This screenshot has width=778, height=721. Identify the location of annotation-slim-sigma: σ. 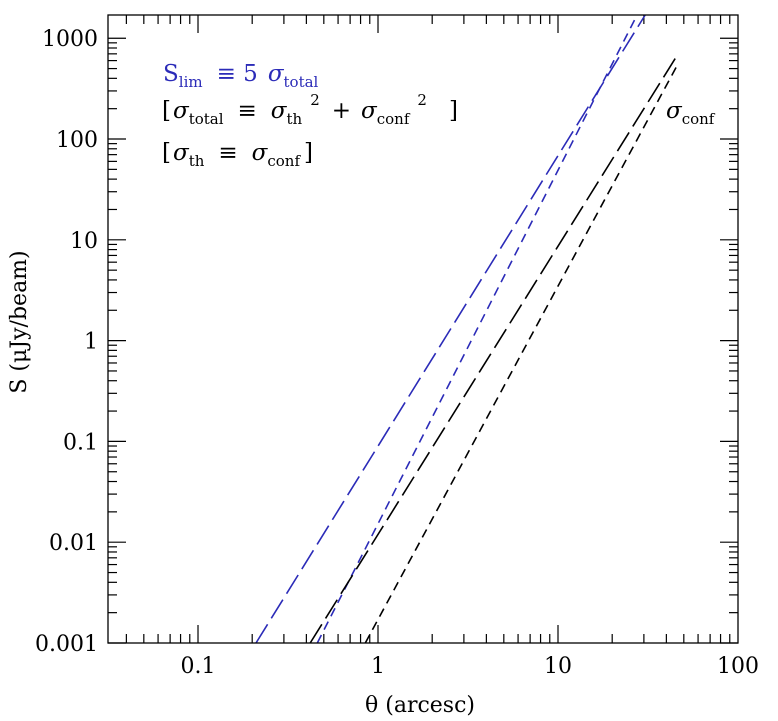
(276, 74).